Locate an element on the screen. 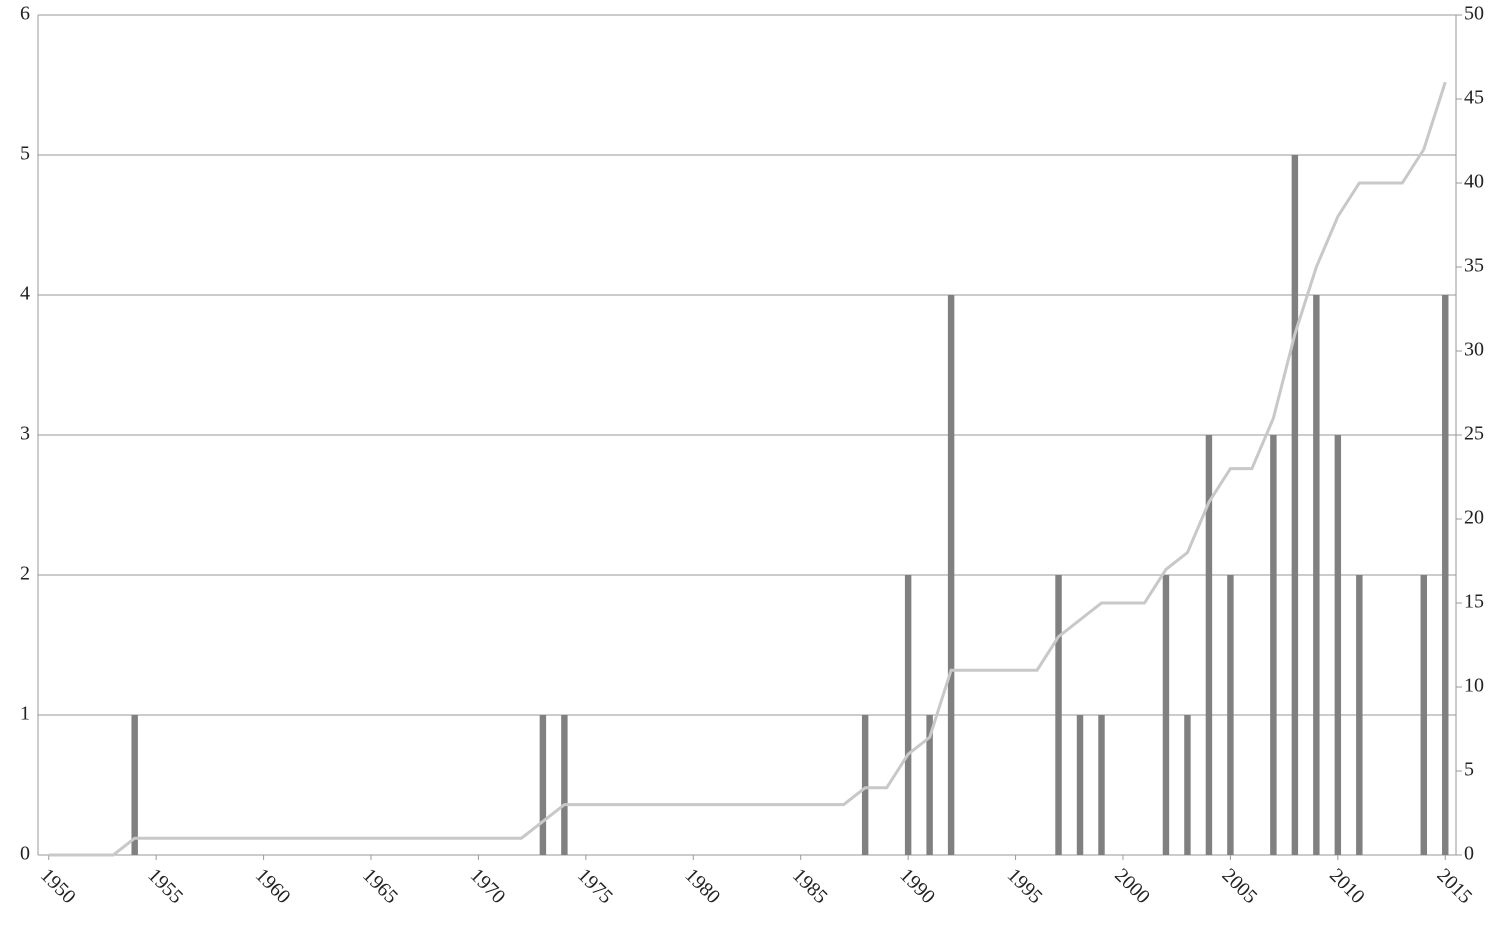  y2-tick-label: 40 is located at coordinates (1474, 182).